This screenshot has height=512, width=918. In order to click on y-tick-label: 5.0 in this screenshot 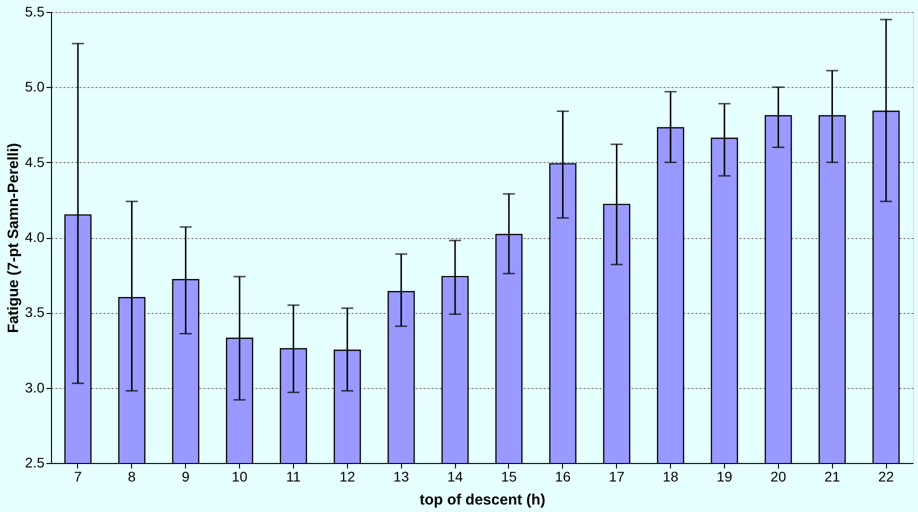, I will do `click(35, 86)`.